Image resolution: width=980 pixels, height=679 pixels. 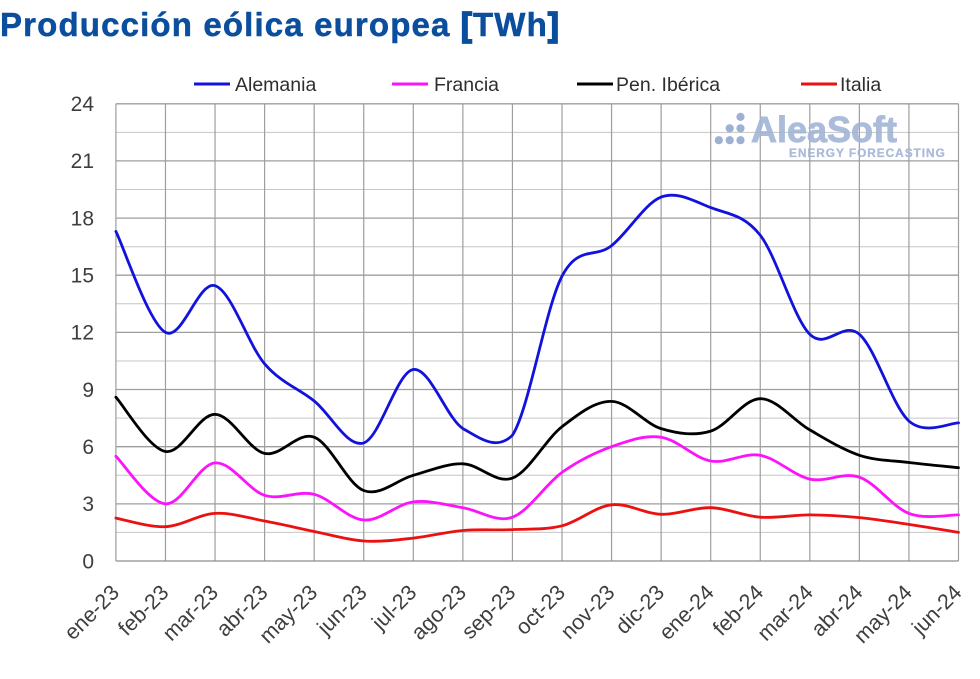 I want to click on svg-text: 12, so click(x=82, y=333).